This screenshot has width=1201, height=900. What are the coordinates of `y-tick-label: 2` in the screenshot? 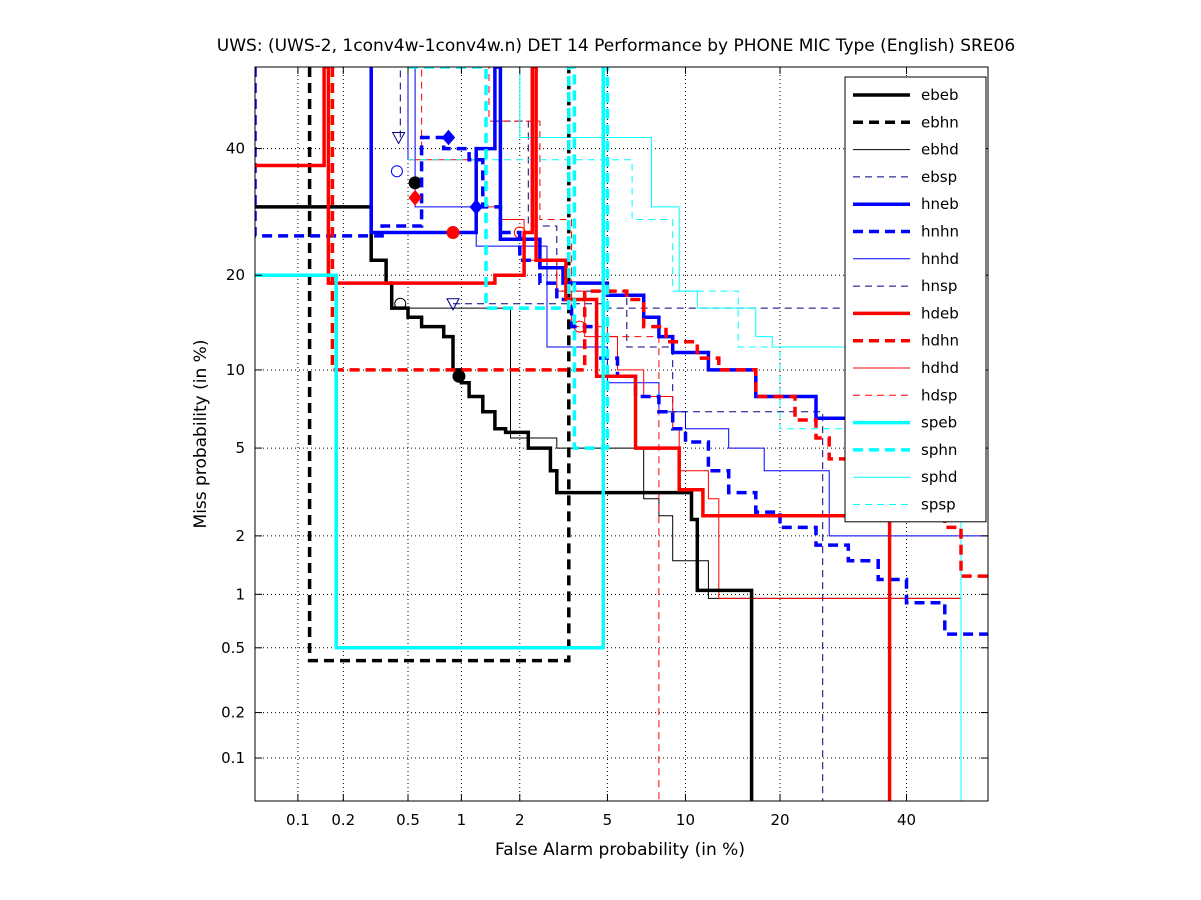 It's located at (240, 536).